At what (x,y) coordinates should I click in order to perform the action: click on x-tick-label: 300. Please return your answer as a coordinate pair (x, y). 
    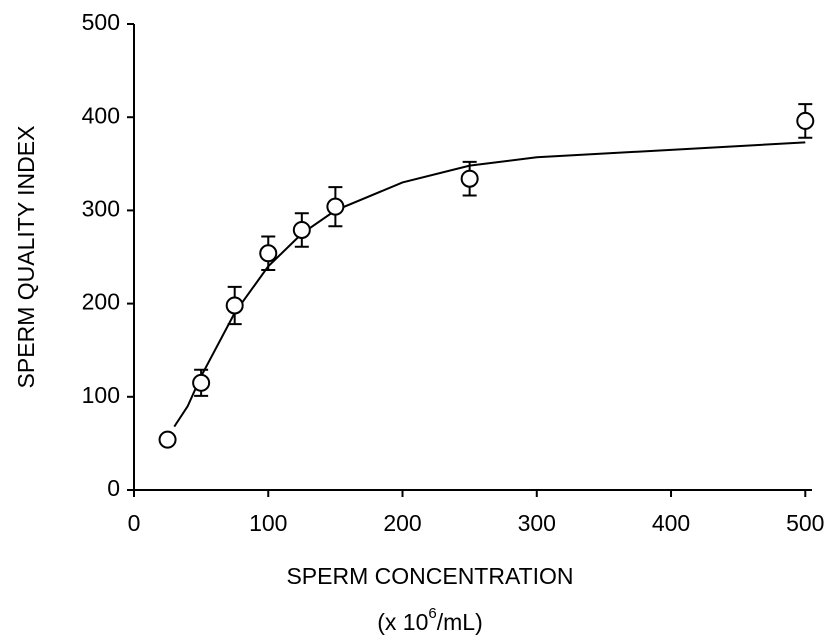
    Looking at the image, I should click on (537, 523).